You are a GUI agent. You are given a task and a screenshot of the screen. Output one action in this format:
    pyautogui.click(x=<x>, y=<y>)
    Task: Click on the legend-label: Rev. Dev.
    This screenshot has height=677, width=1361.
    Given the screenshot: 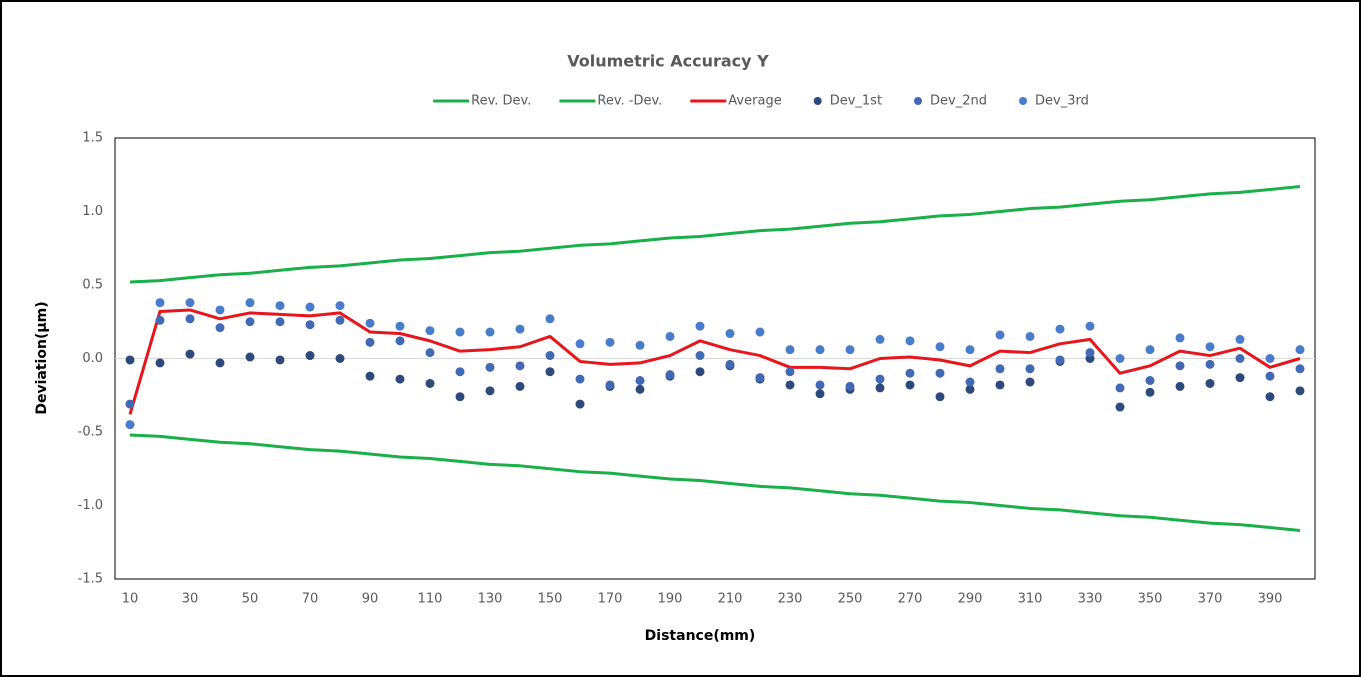 What is the action you would take?
    pyautogui.click(x=501, y=101)
    